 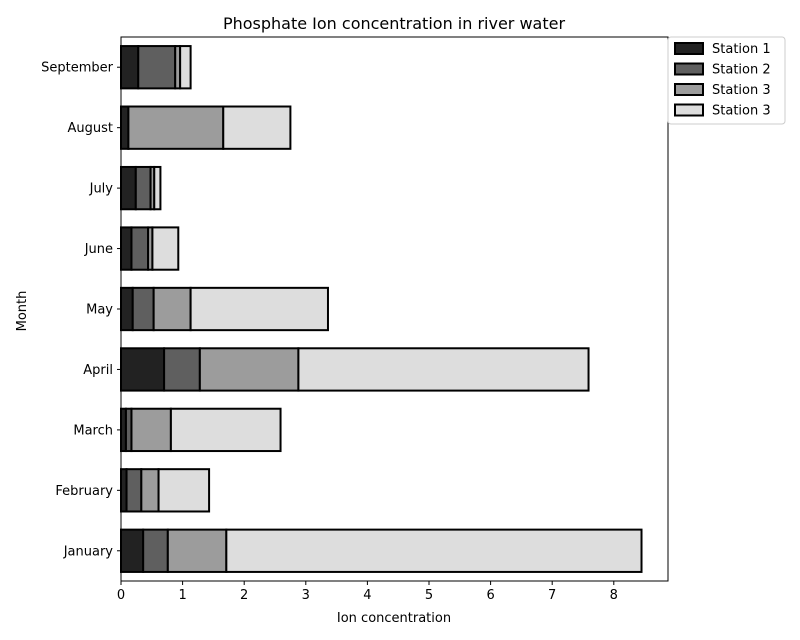 What do you see at coordinates (99, 310) in the screenshot?
I see `y-tick-label: May` at bounding box center [99, 310].